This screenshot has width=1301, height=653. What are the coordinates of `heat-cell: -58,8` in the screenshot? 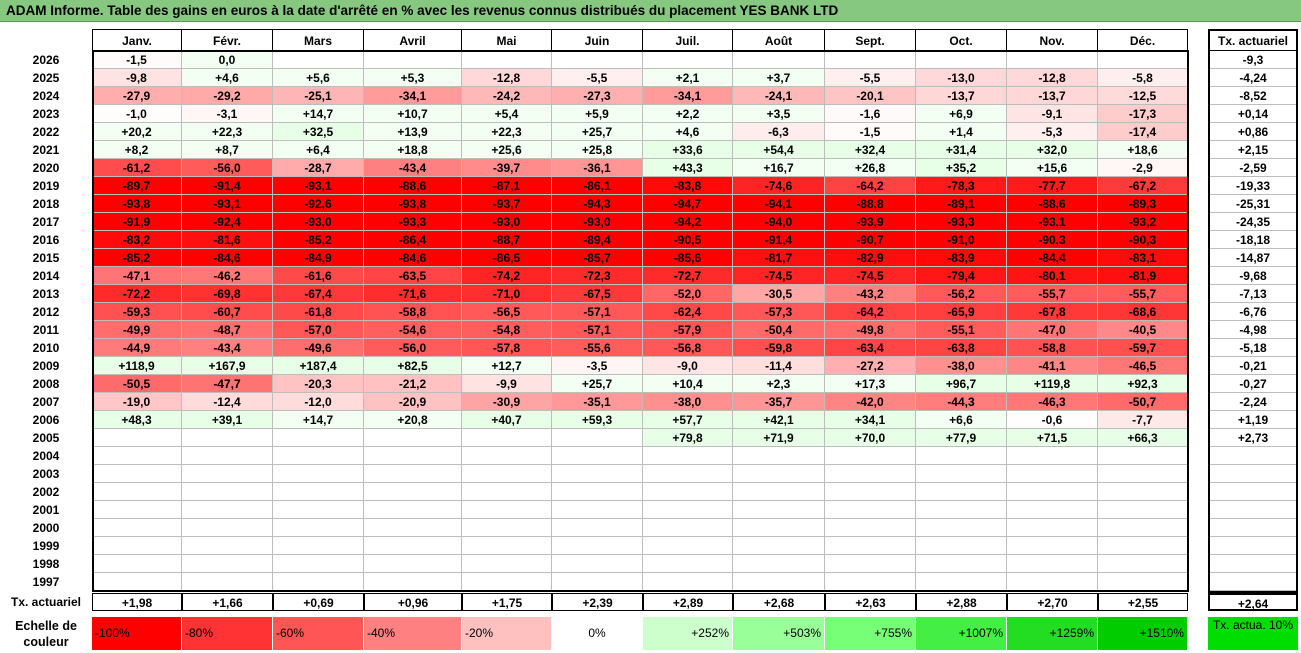 It's located at (413, 312).